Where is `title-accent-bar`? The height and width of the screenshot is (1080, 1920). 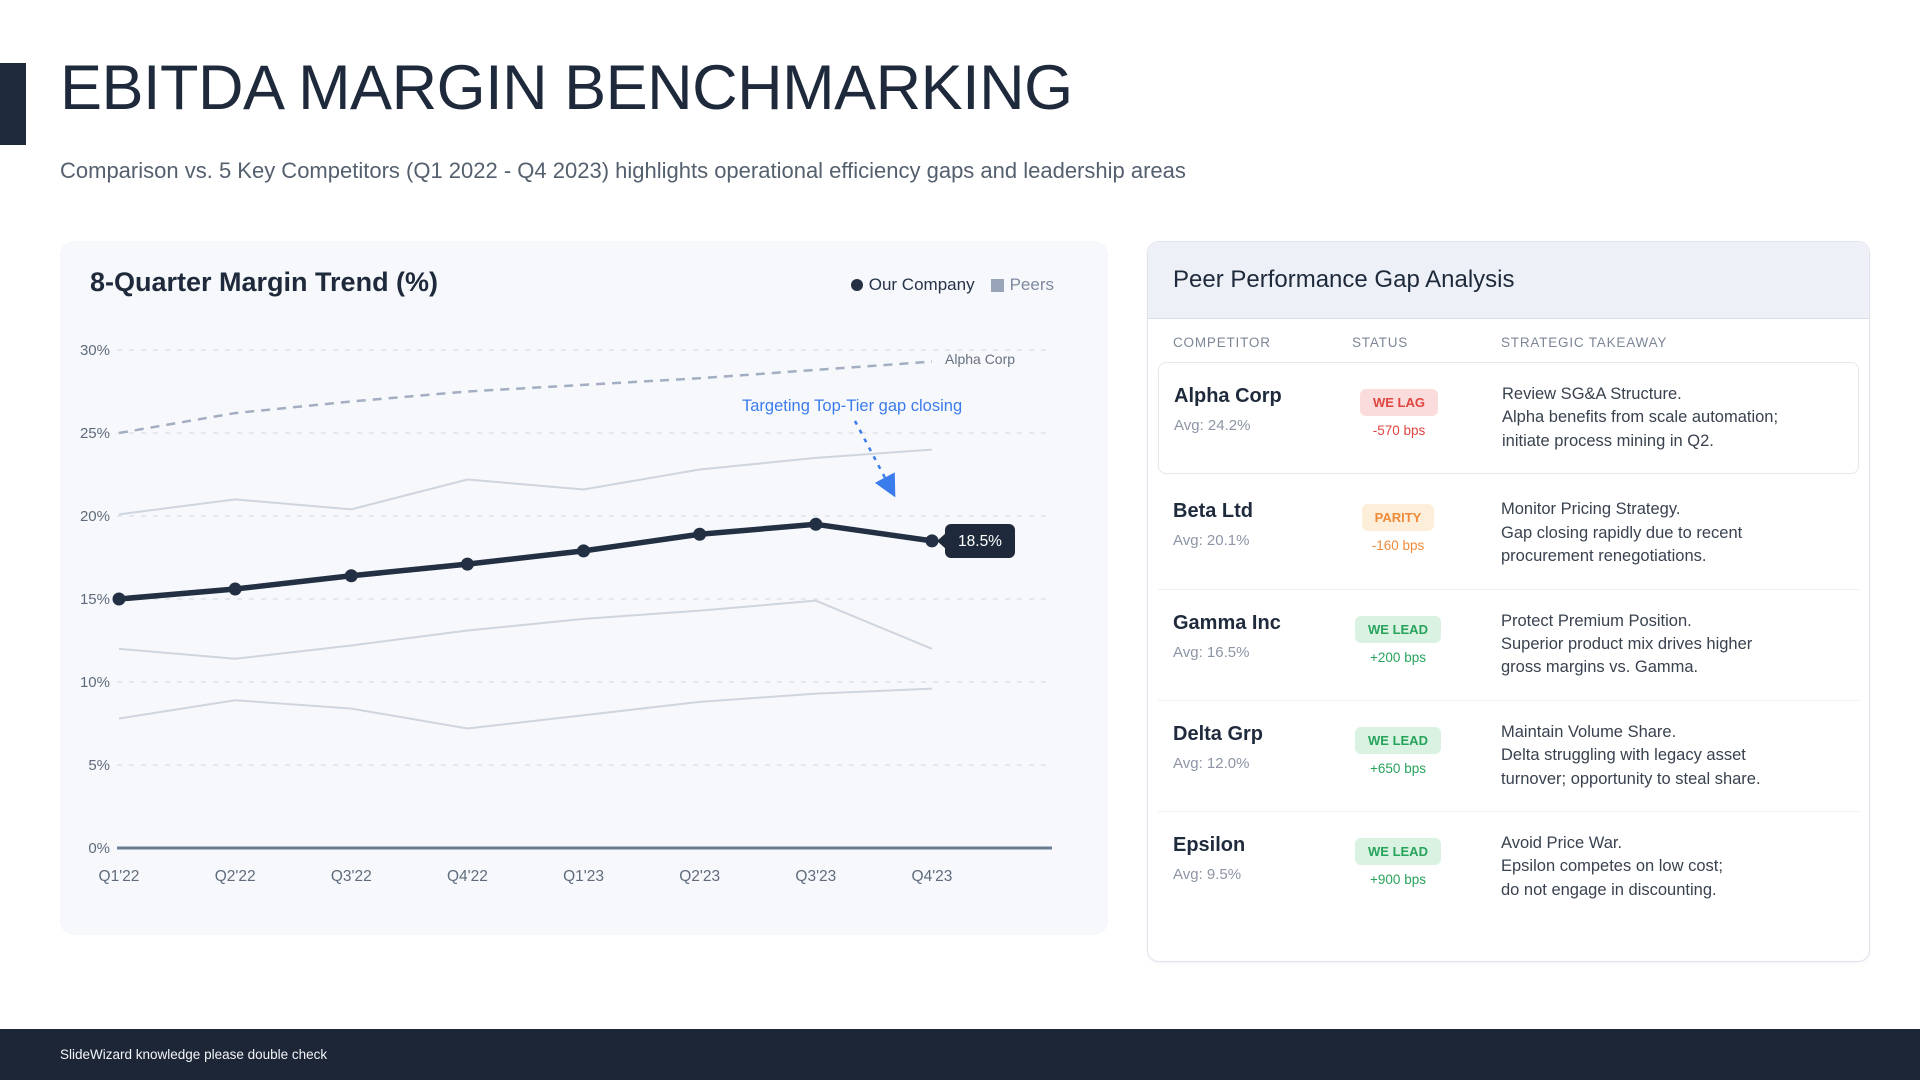
title-accent-bar is located at coordinates (13, 104).